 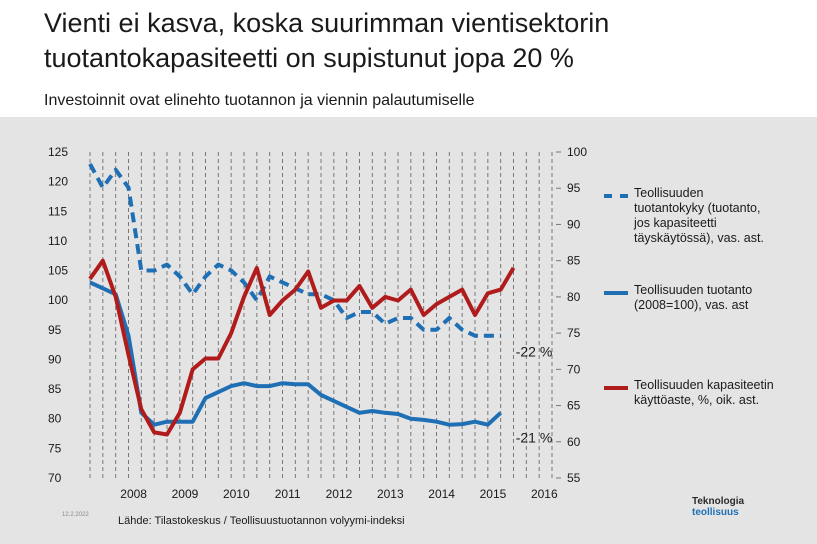 I want to click on left-tick-label: 95, so click(x=55, y=330).